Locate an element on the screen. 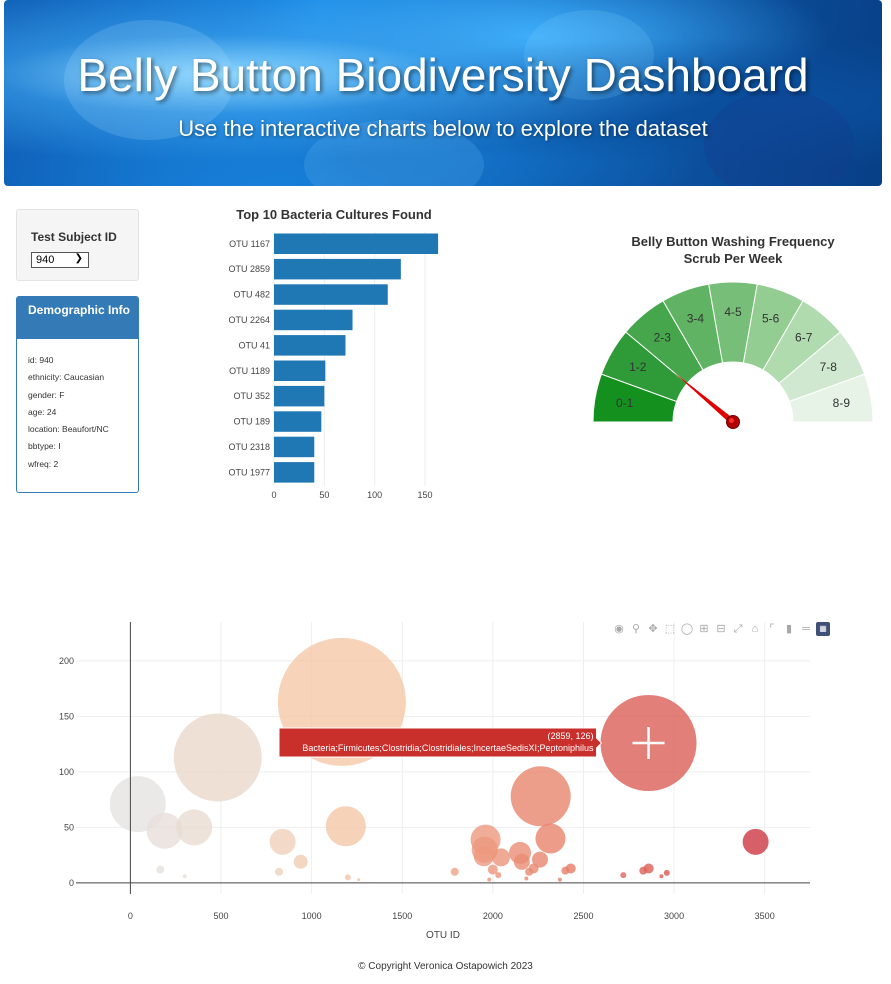 This screenshot has width=891, height=984. bubble-y-tick-label: 50 is located at coordinates (69, 827).